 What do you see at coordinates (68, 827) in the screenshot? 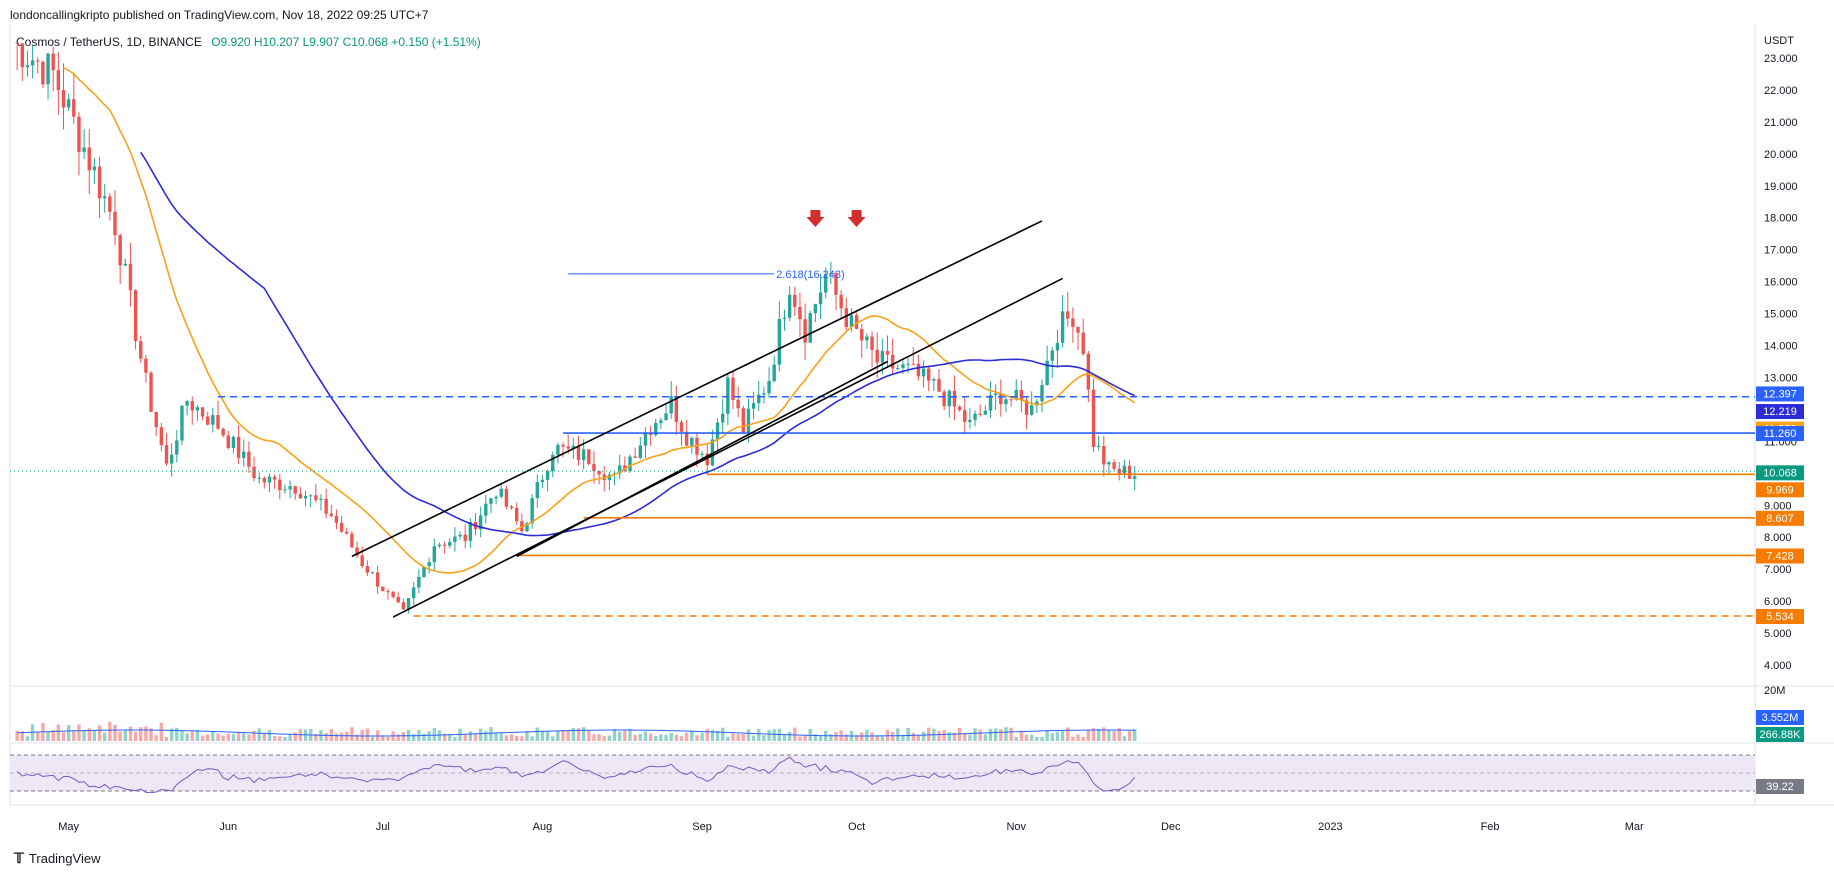
I see `x-tick-label: May` at bounding box center [68, 827].